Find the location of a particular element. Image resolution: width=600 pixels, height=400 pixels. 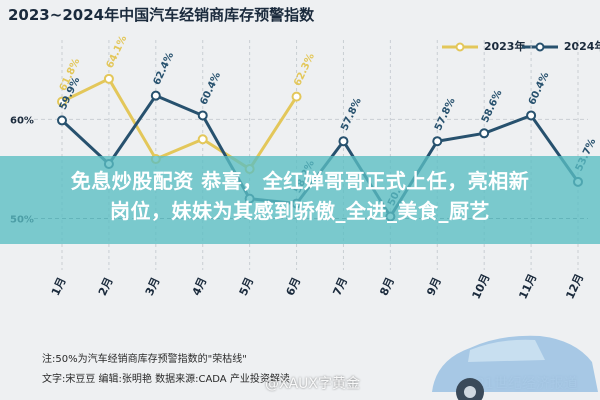

overlay-line-2: 岗位，妹妹为其感到骄傲_全进_美食_厨艺 is located at coordinates (300, 211).